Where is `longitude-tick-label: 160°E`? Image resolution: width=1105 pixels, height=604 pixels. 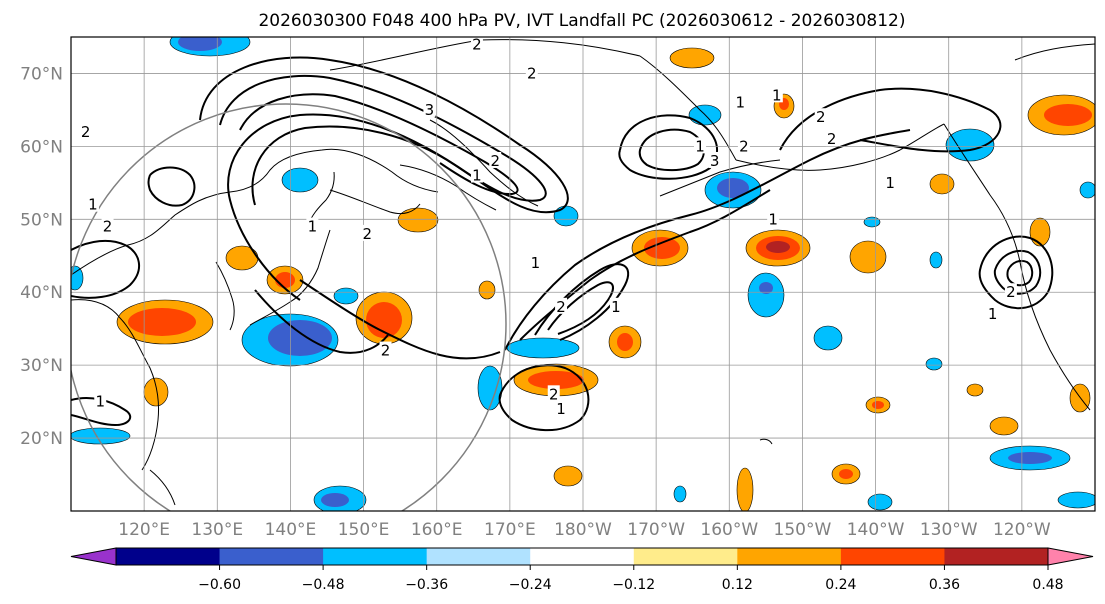
longitude-tick-label: 160°E is located at coordinates (437, 530).